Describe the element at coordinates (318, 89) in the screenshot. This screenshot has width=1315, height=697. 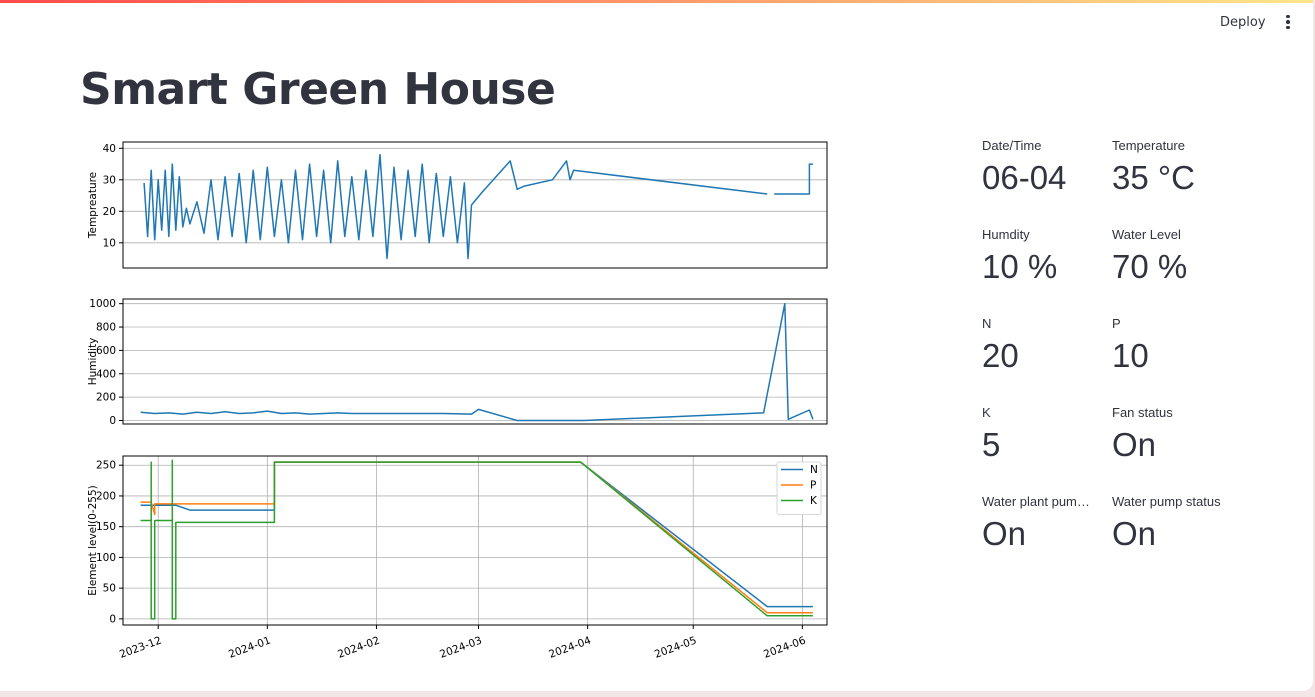
I see `page-title: Smart Green House` at that location.